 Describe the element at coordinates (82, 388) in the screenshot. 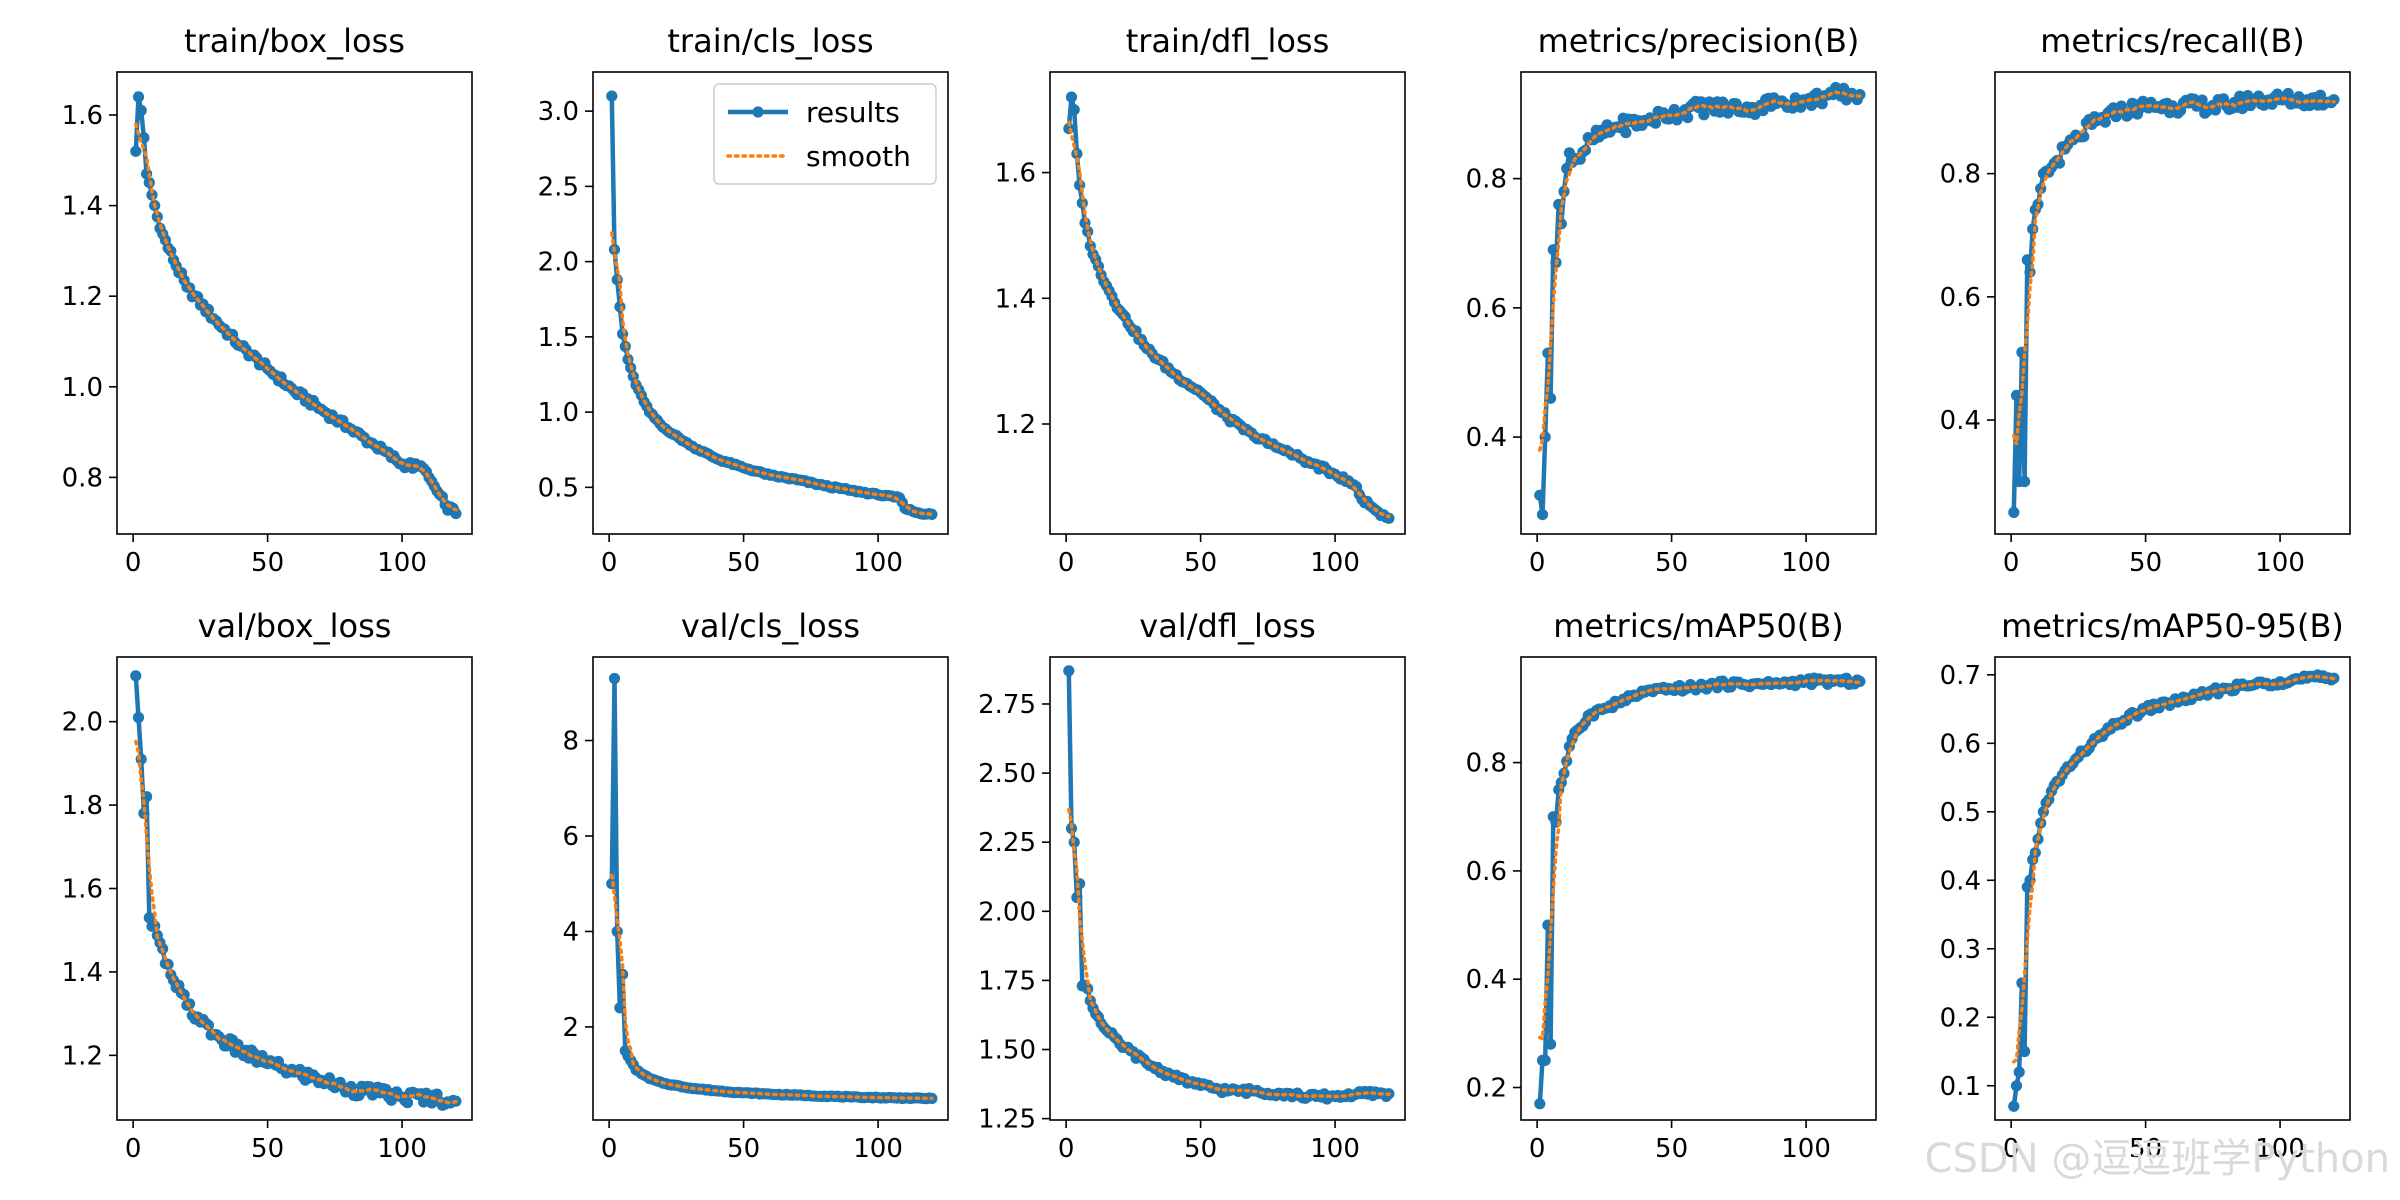

I see `y-tick-label: 1.0` at that location.